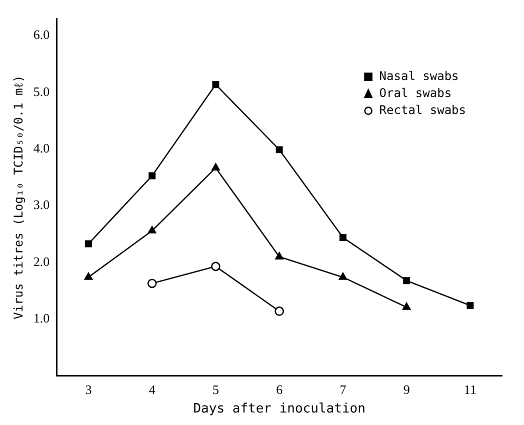  I want to click on legend-label: Oral swabs, so click(415, 93).